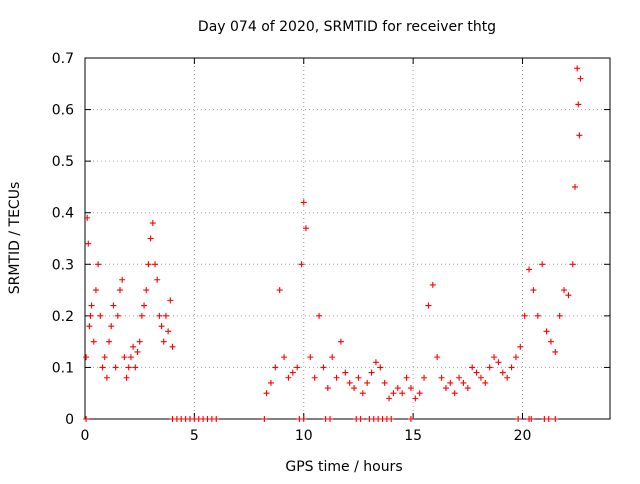  Describe the element at coordinates (63, 162) in the screenshot. I see `y-tick-label: 0.5` at that location.